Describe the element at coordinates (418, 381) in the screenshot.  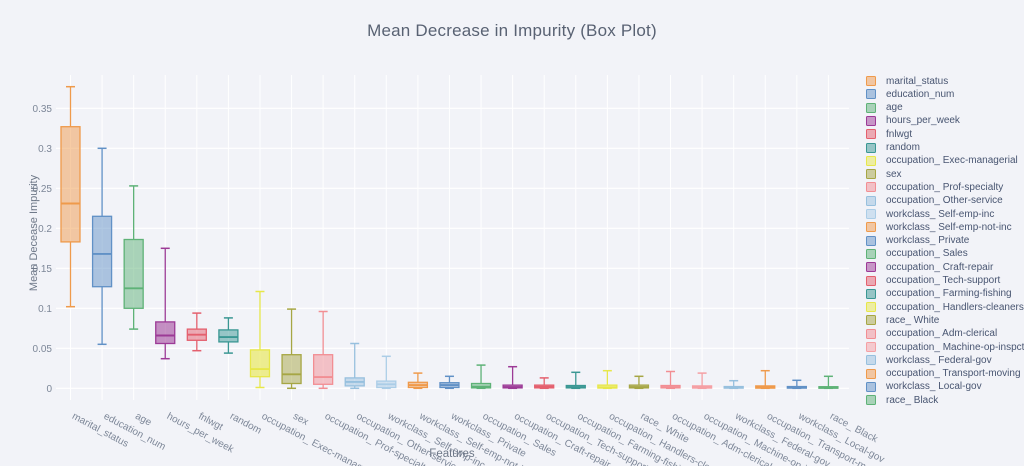
I see `box-workclass-self-emp-not-inc` at that location.